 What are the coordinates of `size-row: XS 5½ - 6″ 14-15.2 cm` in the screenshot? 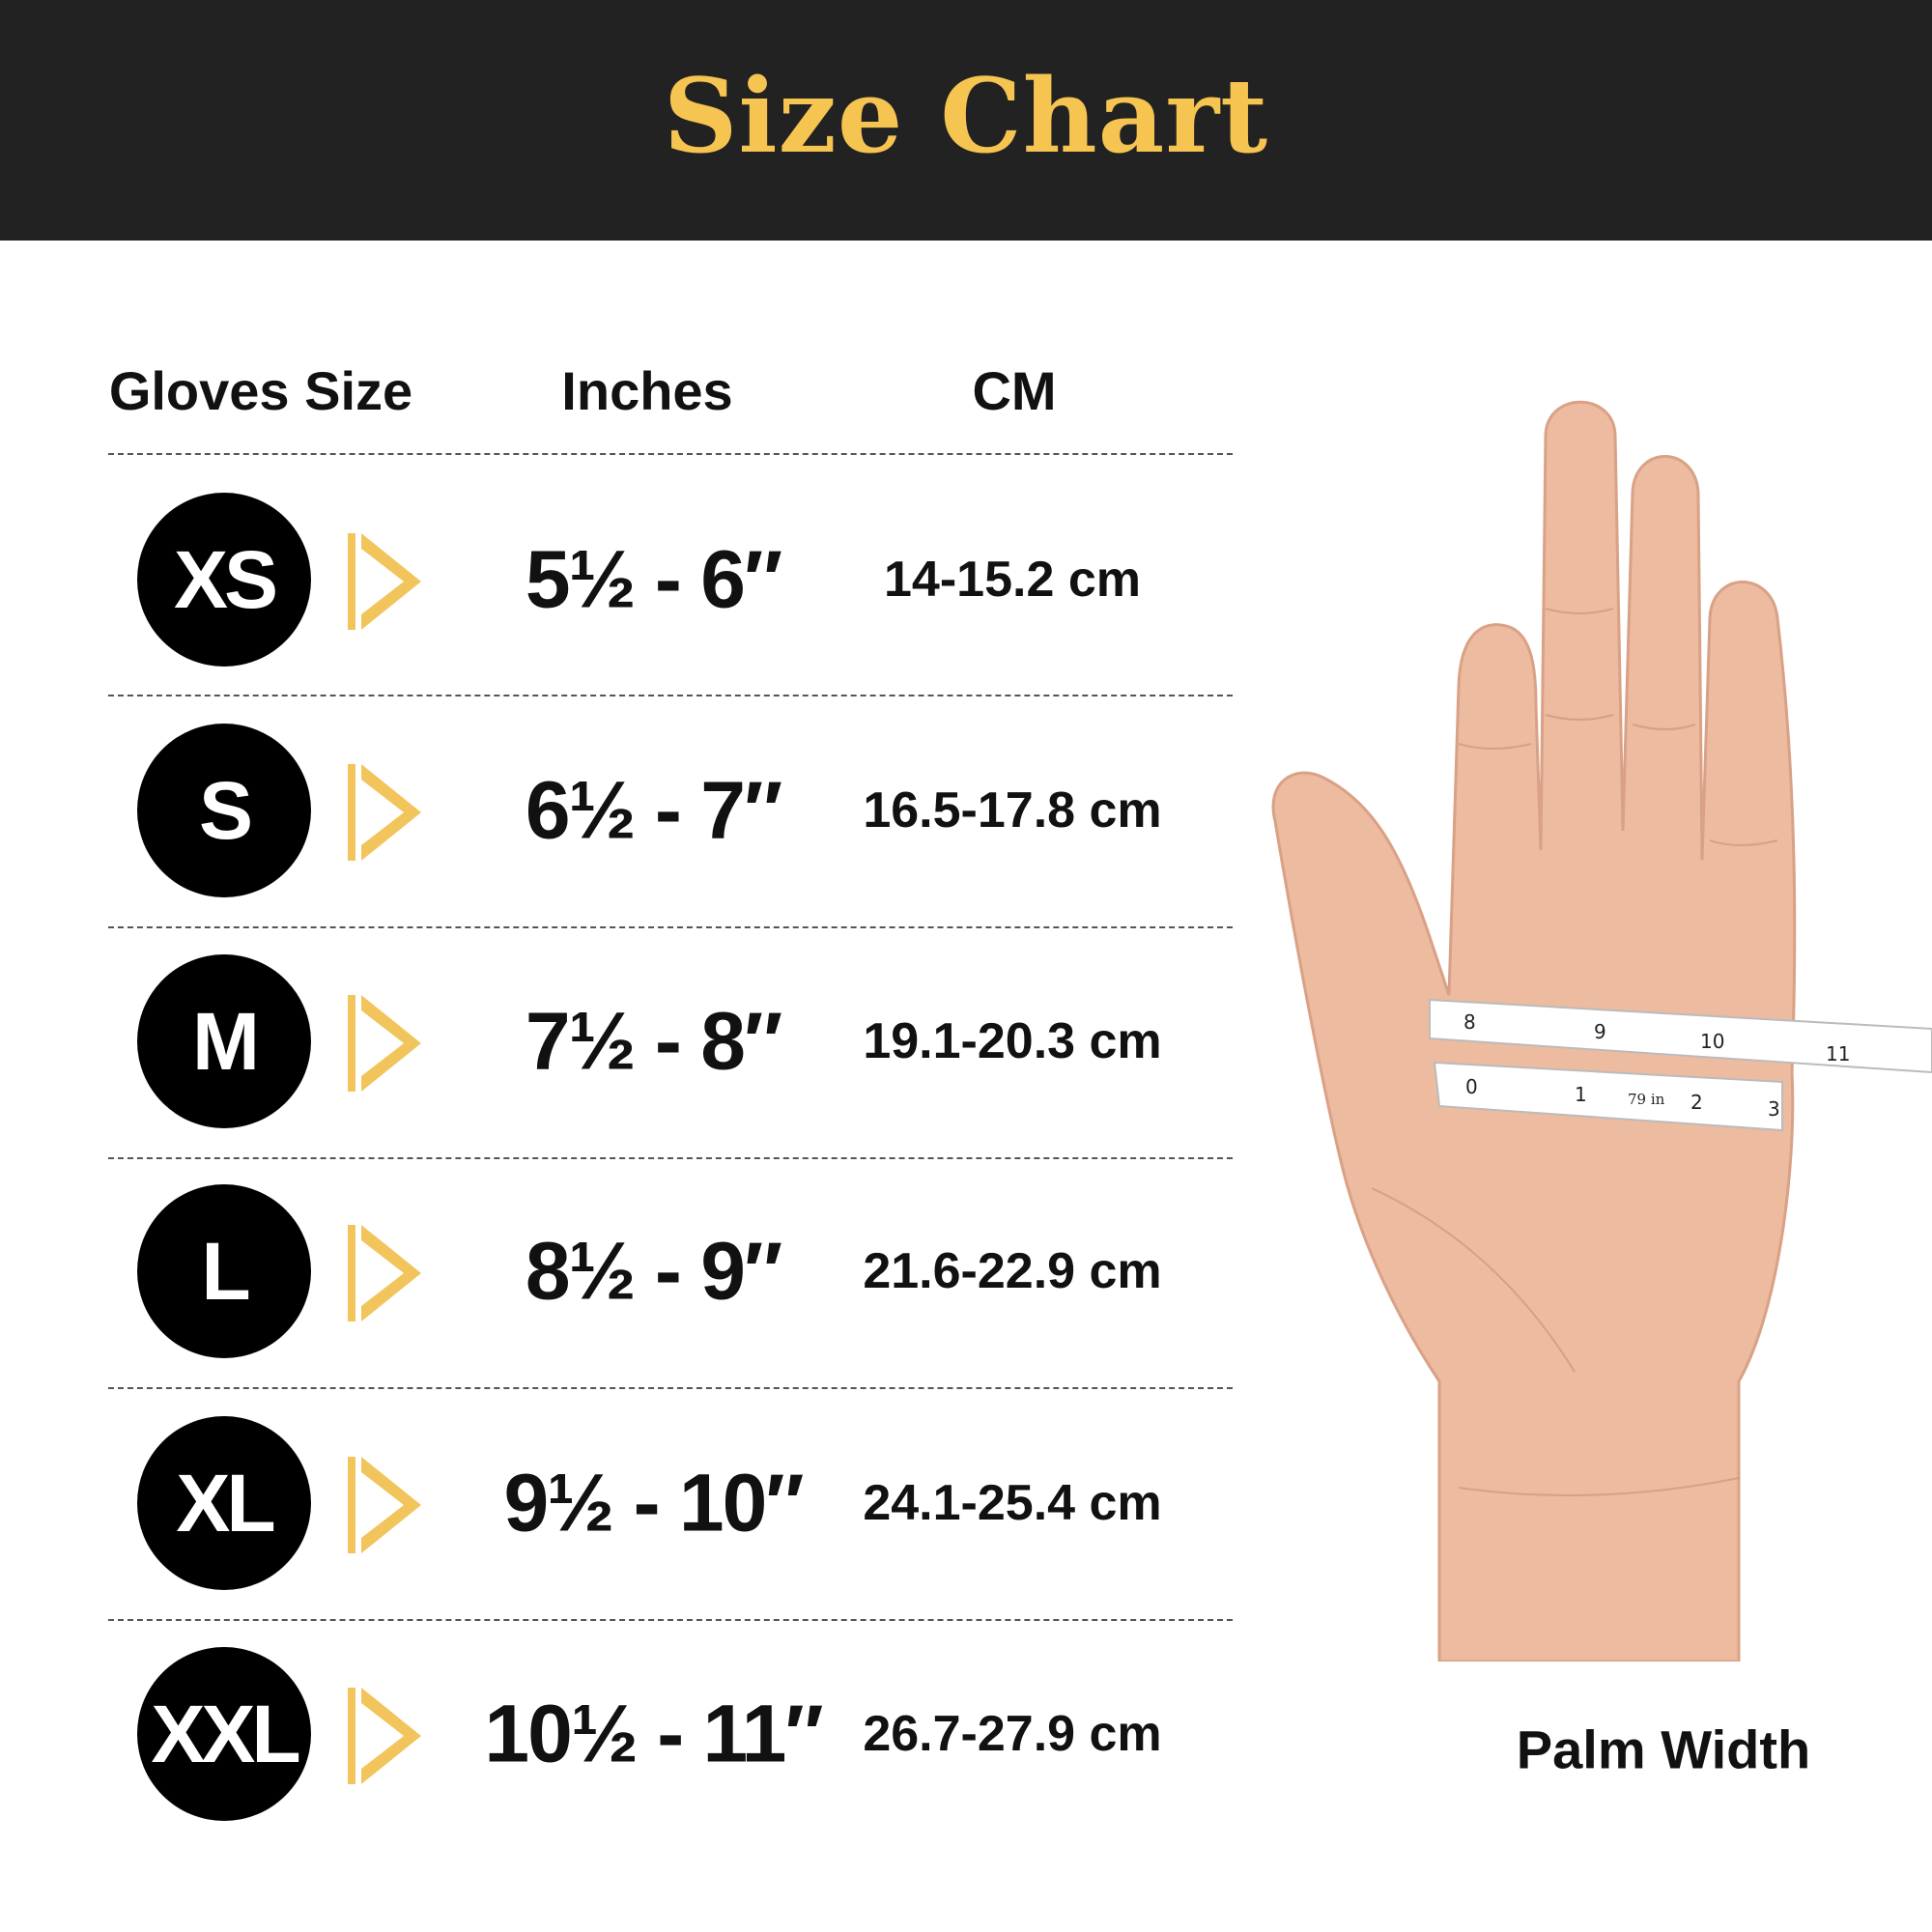 It's located at (628, 580).